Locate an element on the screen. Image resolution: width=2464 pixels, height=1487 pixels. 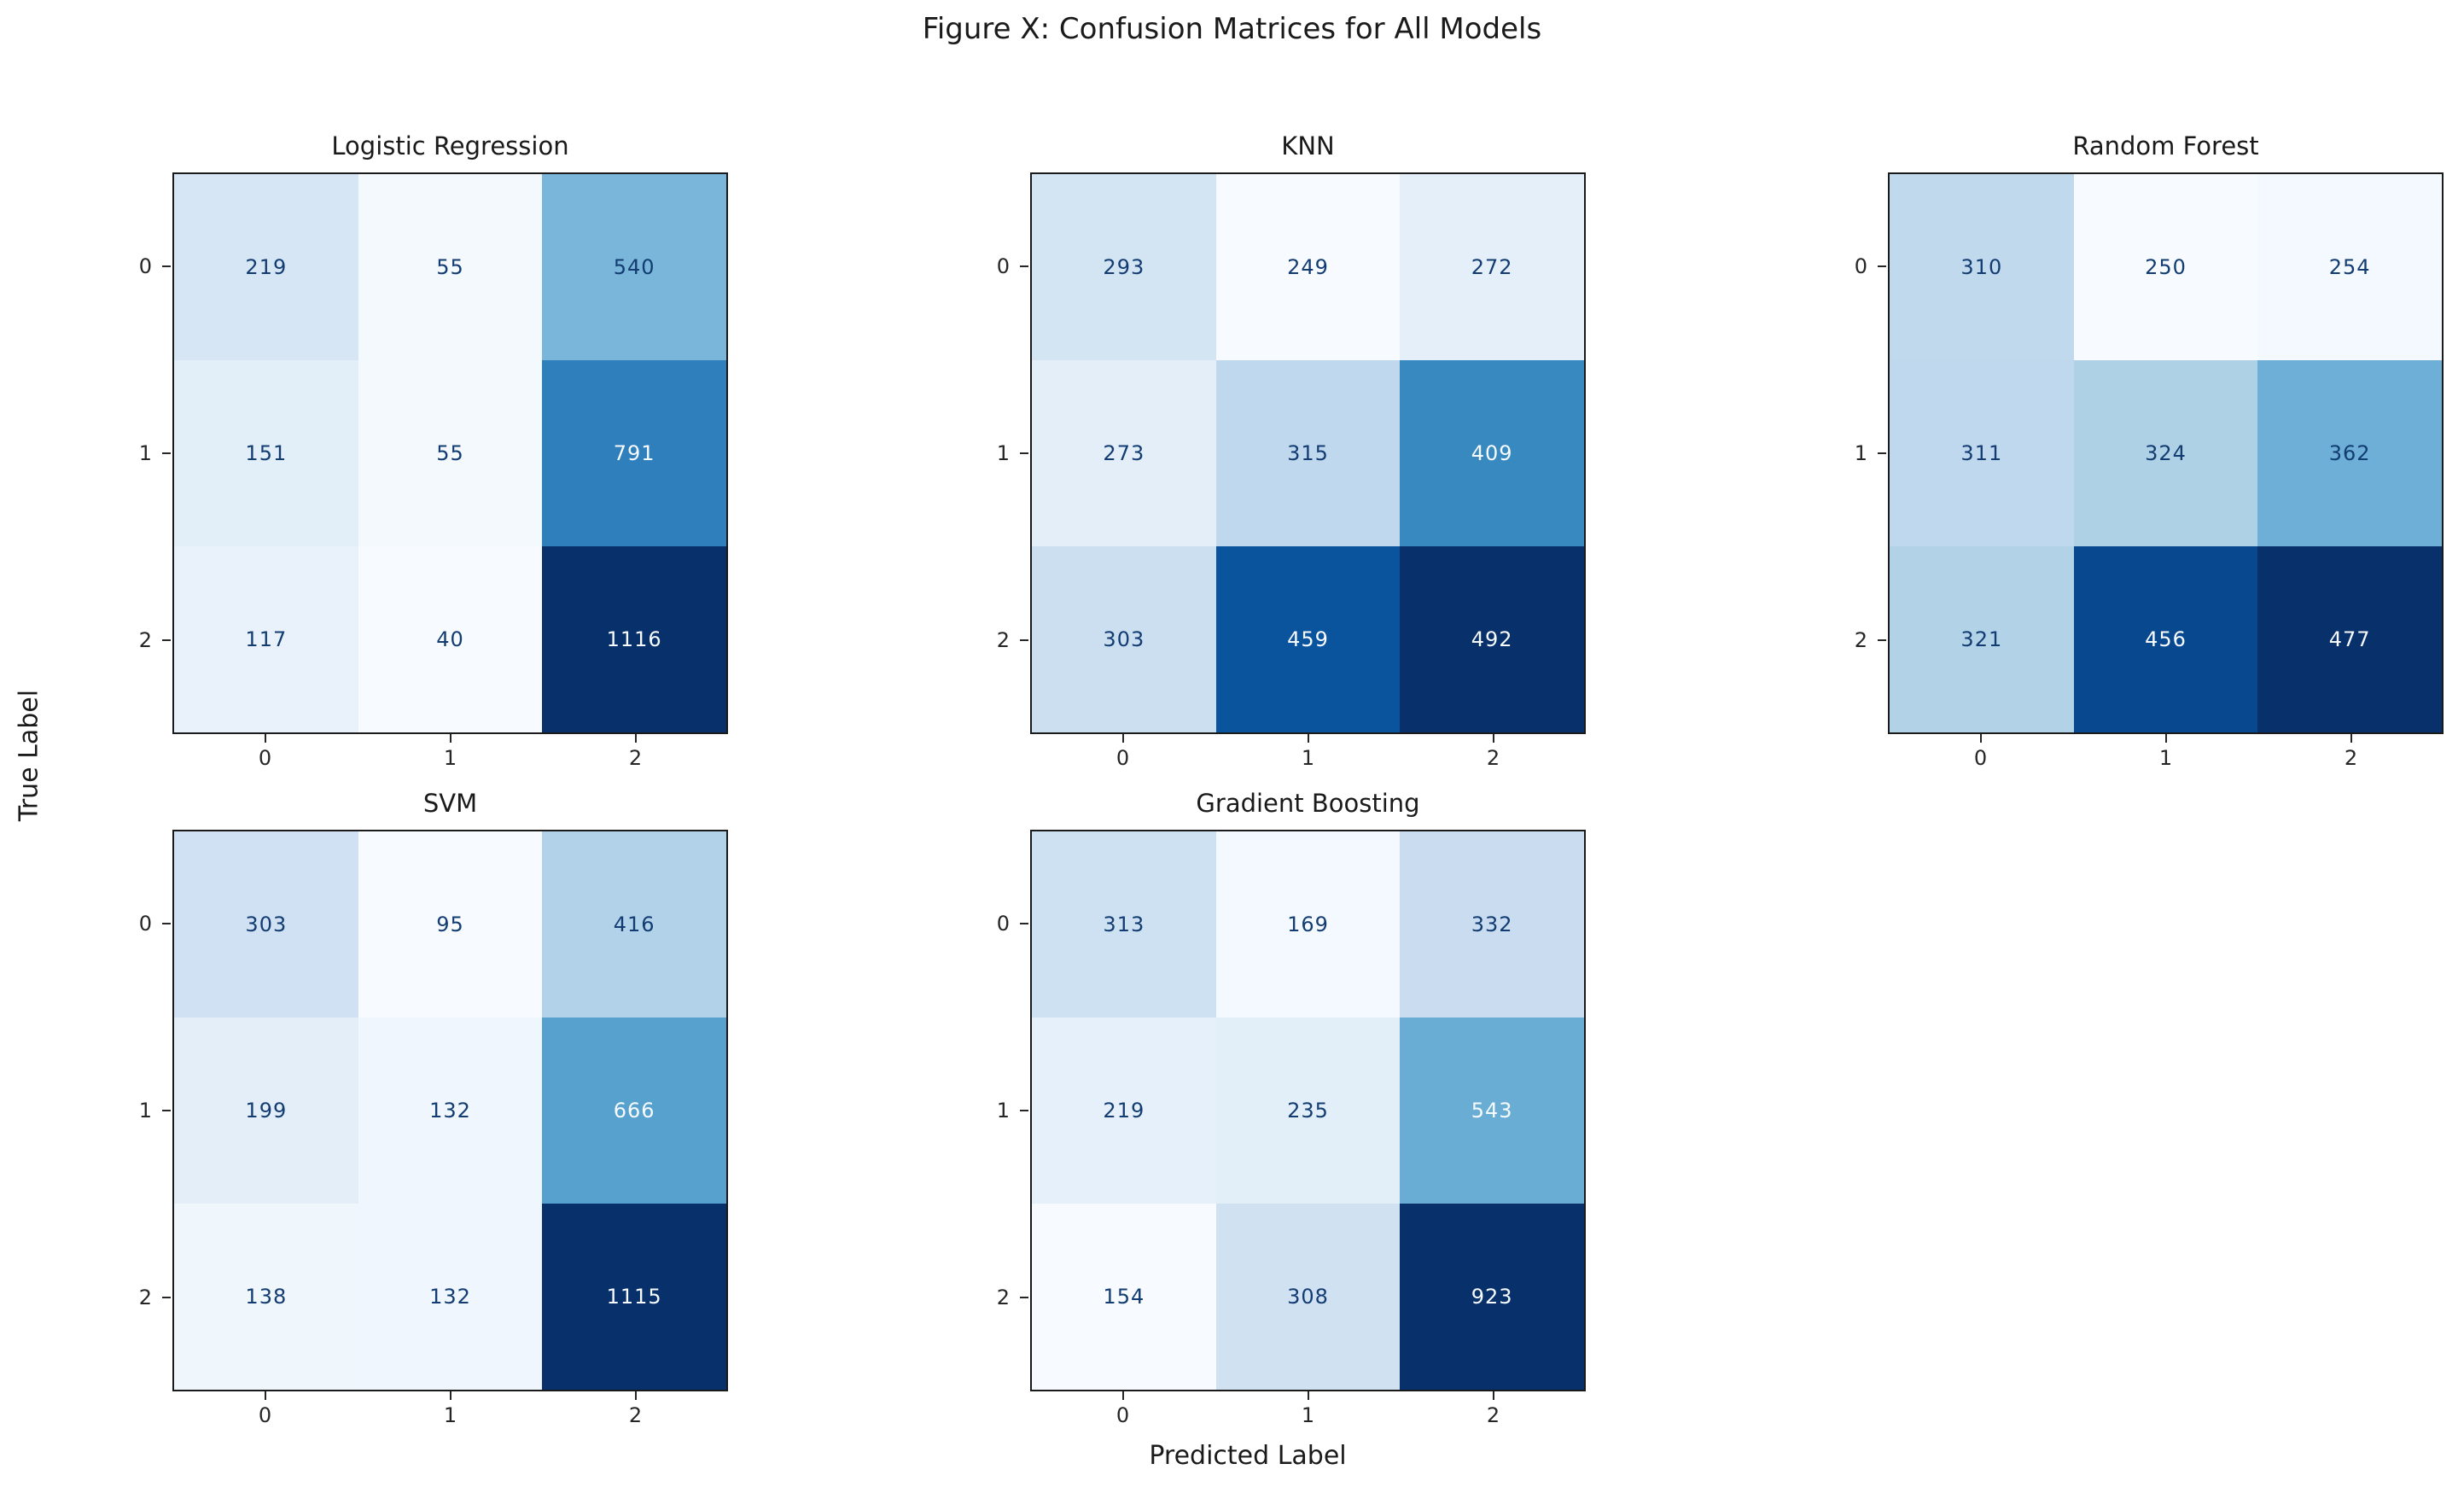
cell-value: 324 is located at coordinates (2166, 453).